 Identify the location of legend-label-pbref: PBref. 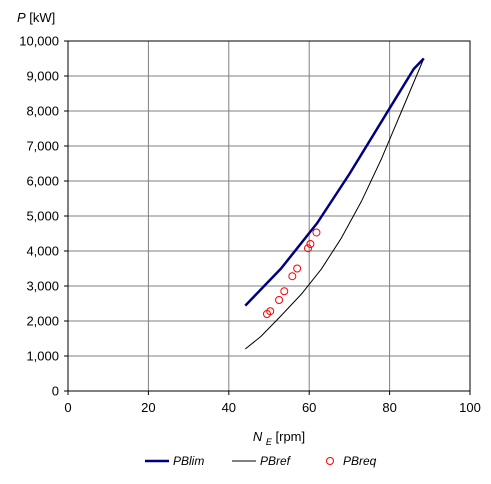
(276, 461).